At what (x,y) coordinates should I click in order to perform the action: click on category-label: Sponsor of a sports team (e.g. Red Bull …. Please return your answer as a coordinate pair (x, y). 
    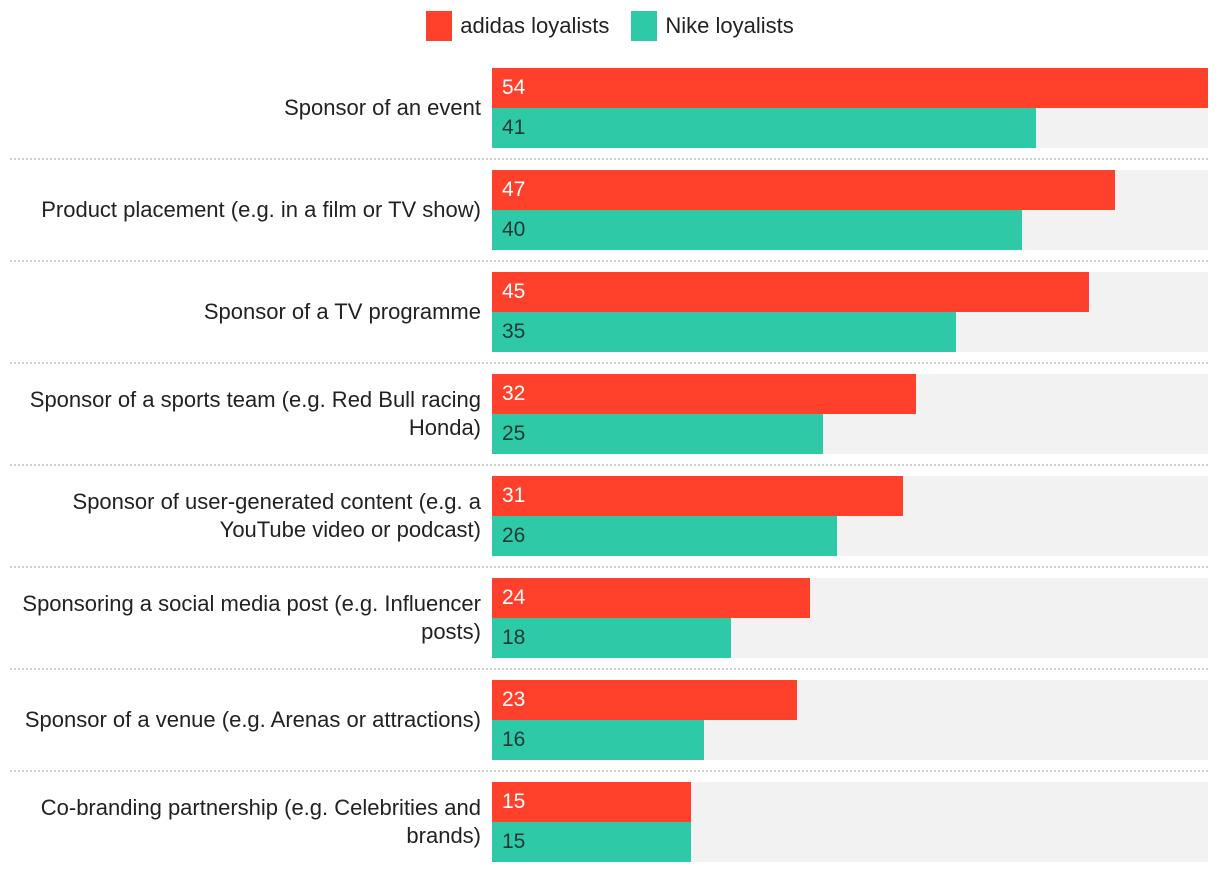
    Looking at the image, I should click on (255, 413).